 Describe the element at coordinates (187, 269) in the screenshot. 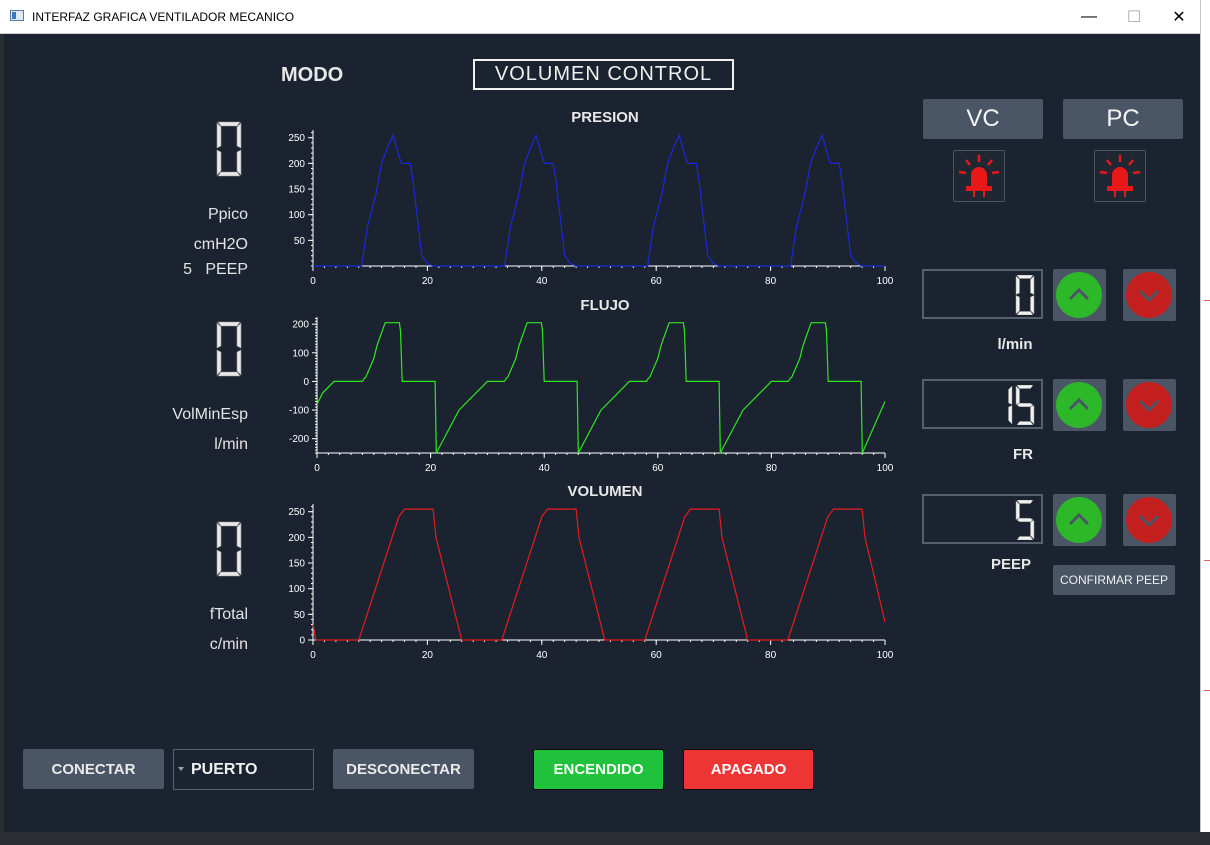

I see `peep-readout-value: 5` at that location.